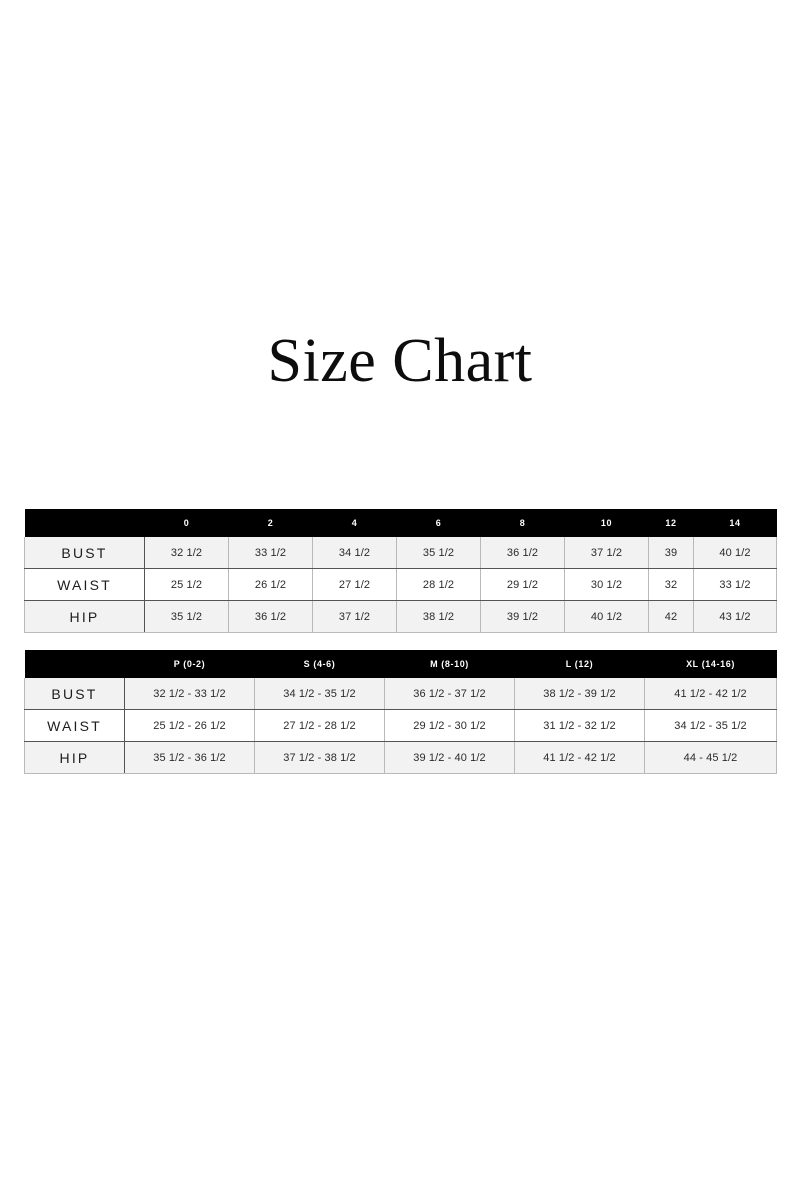  Describe the element at coordinates (186, 616) in the screenshot. I see `numeric-hip-0: 35 1/2` at that location.